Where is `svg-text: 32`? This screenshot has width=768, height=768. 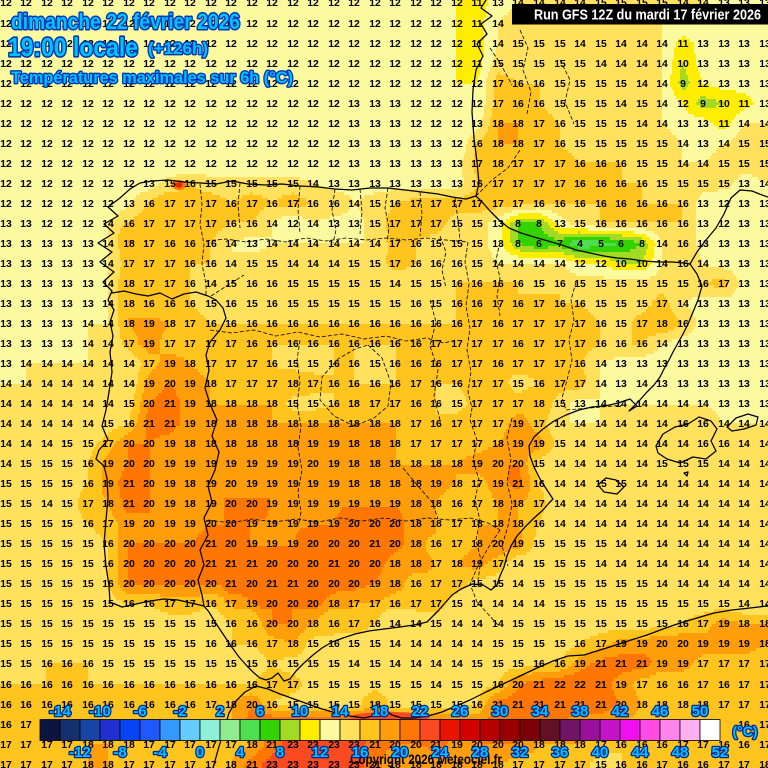 svg-text: 32 is located at coordinates (520, 752).